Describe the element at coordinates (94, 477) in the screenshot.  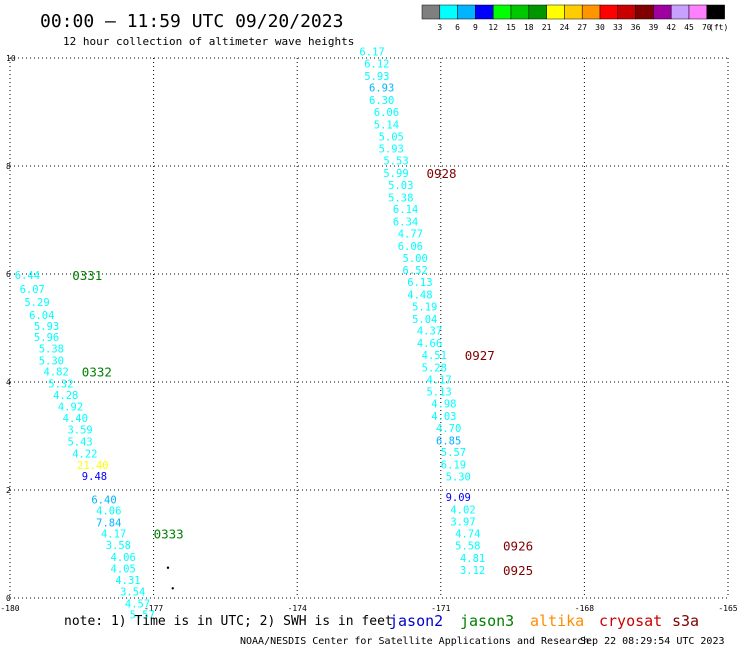
I see `data-point-value: 9.48` at that location.